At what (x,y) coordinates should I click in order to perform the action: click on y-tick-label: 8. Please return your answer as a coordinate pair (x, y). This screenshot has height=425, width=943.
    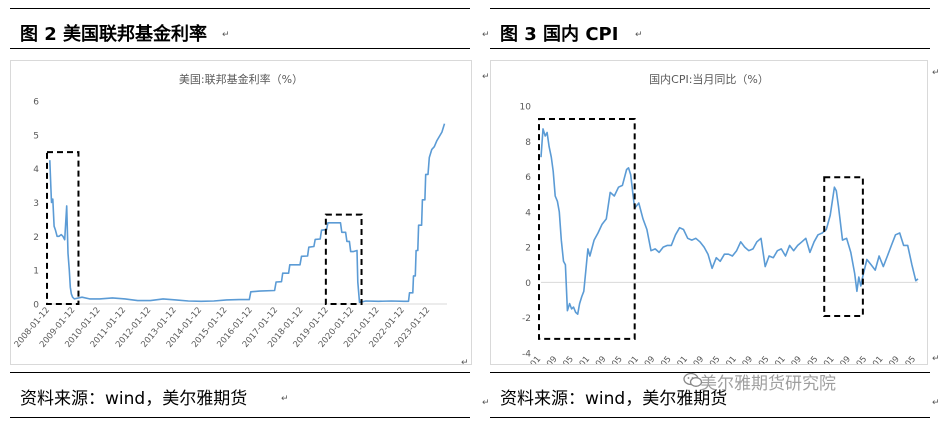
    Looking at the image, I should click on (528, 143).